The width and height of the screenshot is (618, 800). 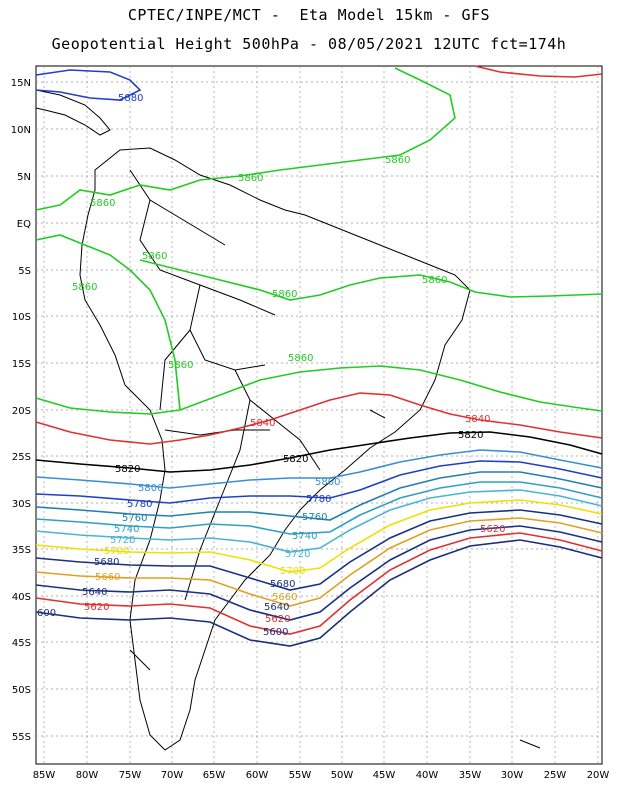 I want to click on longitude-label: 65W, so click(x=214, y=775).